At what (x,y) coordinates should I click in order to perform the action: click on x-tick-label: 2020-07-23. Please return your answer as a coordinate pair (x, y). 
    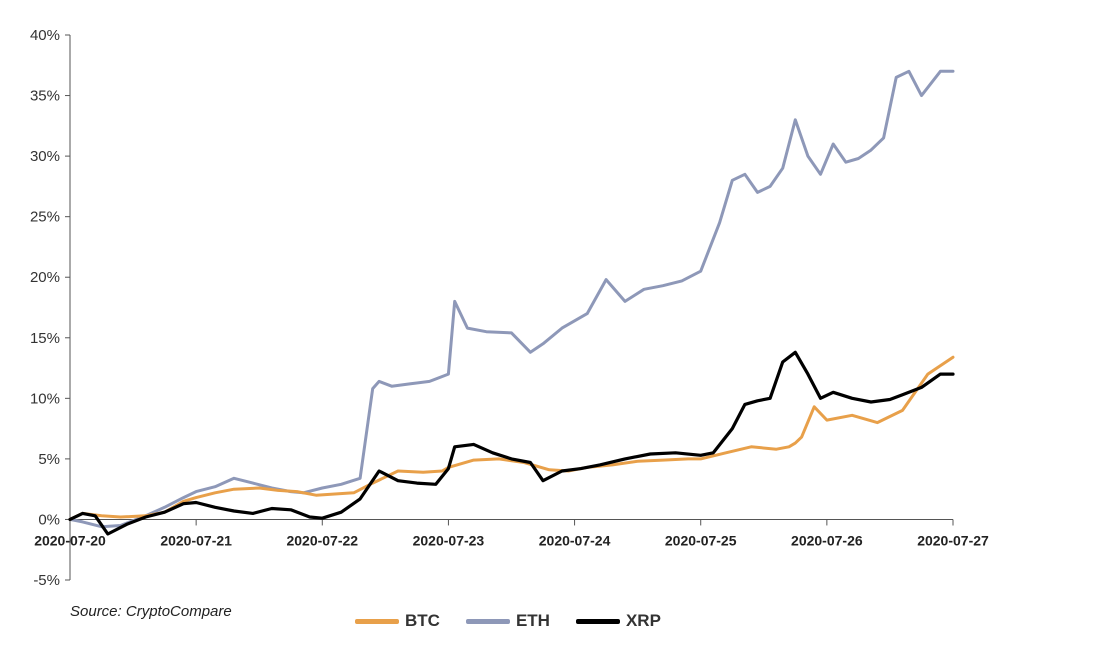
    Looking at the image, I should click on (449, 540).